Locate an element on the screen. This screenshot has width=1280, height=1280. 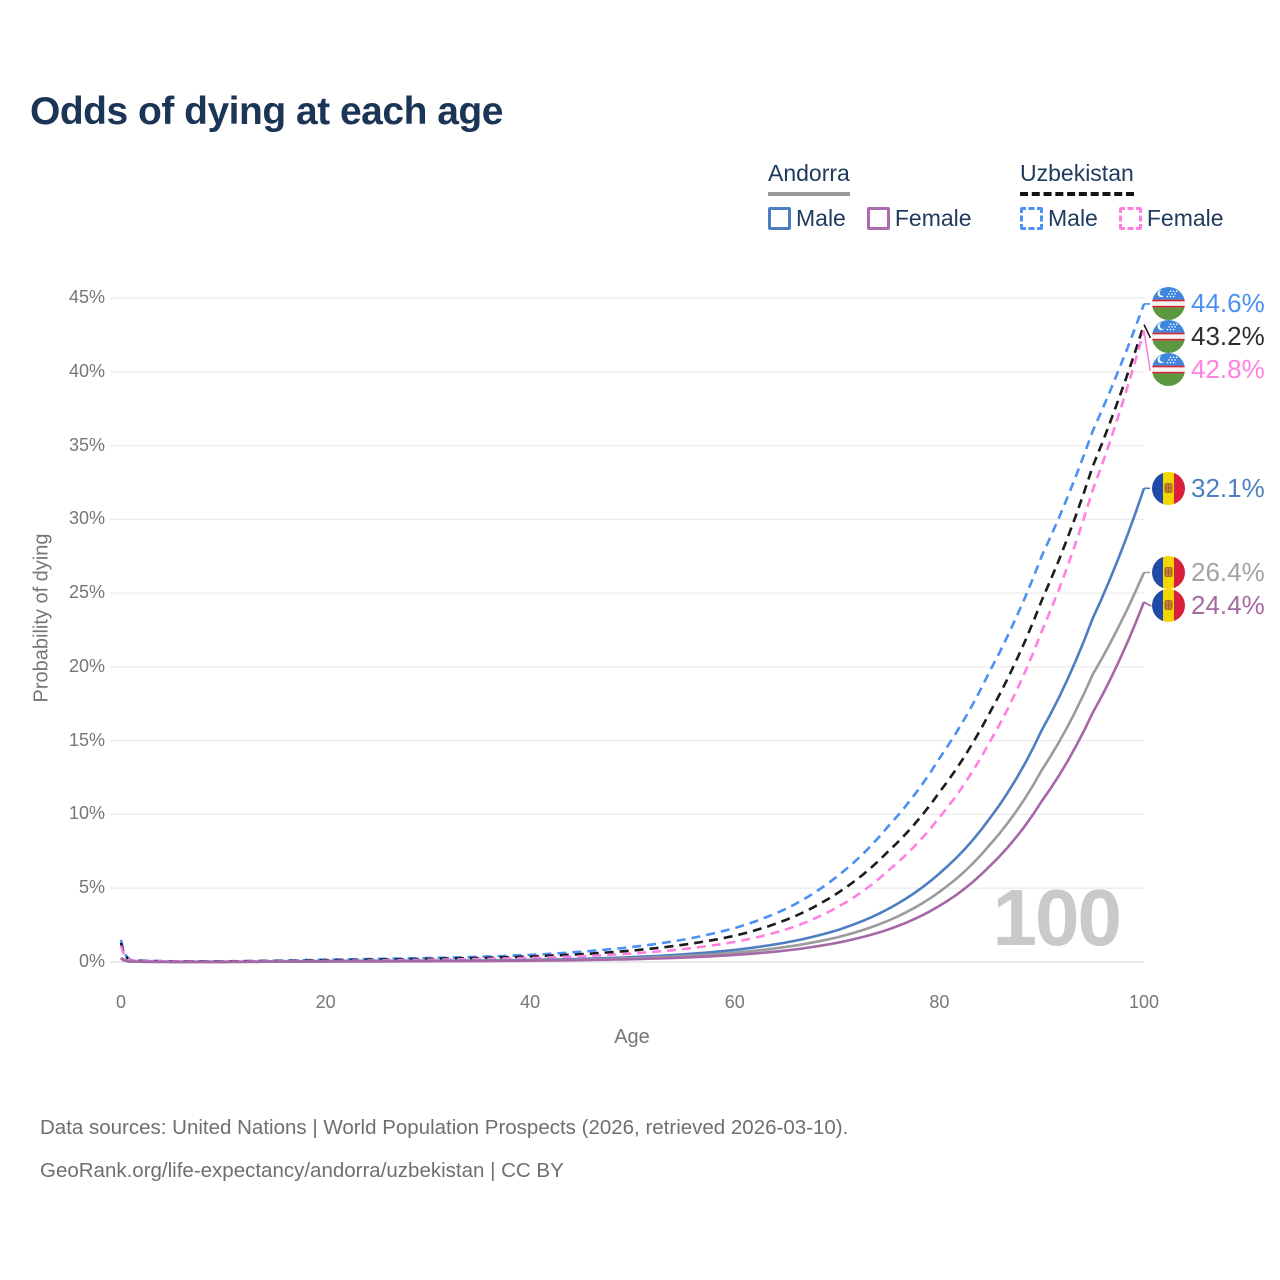
y-tick-10%: 10% is located at coordinates (86, 813).